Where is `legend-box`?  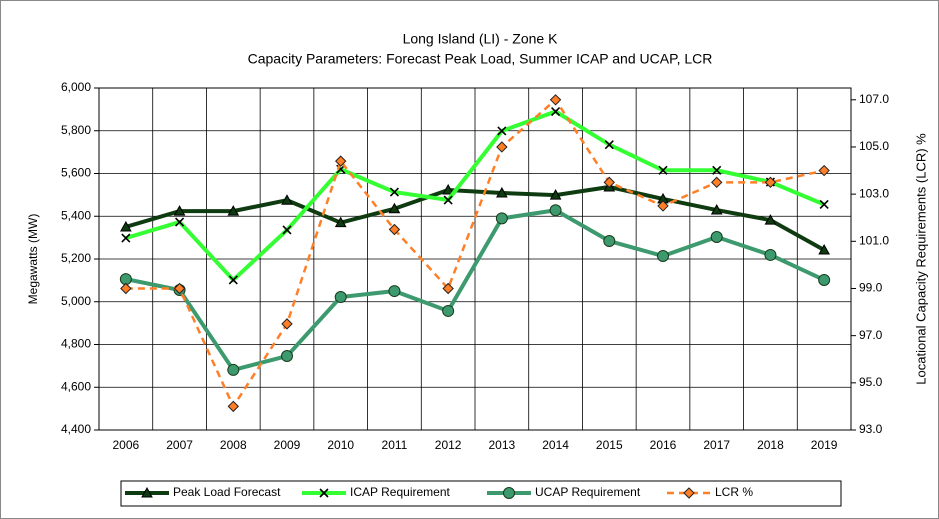 legend-box is located at coordinates (481, 493).